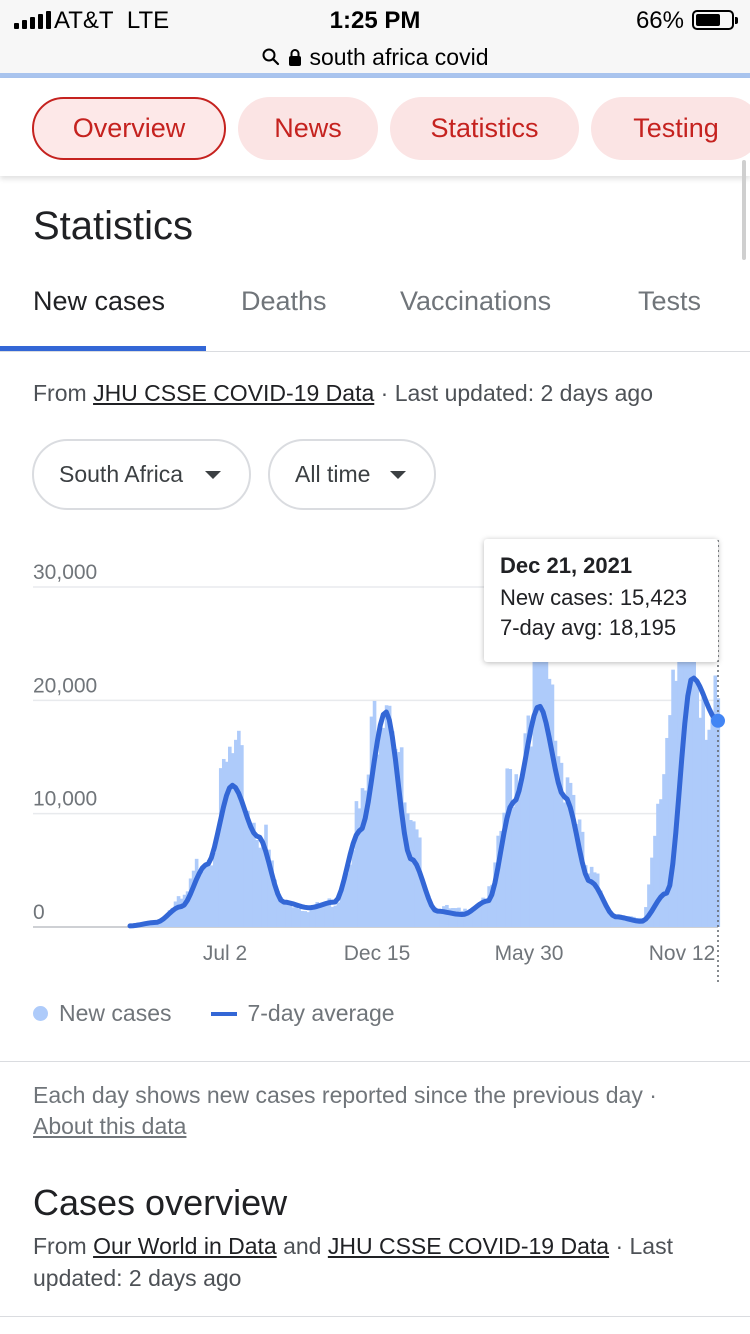  I want to click on source-link: JHU CSSE COVID-19 Data, so click(234, 393).